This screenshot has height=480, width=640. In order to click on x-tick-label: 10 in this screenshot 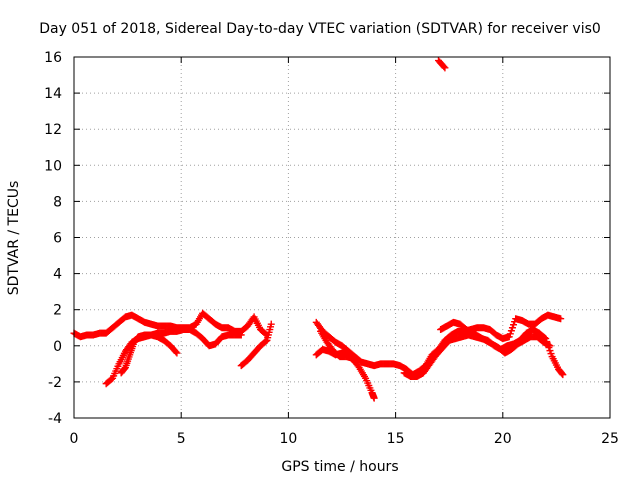, I will do `click(288, 439)`.